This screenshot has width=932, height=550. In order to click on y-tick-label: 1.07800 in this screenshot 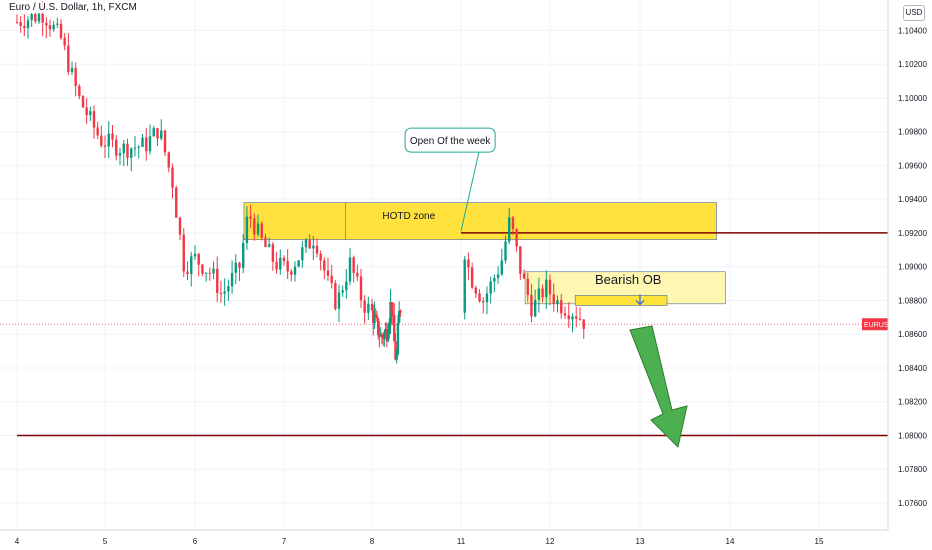, I will do `click(912, 469)`.